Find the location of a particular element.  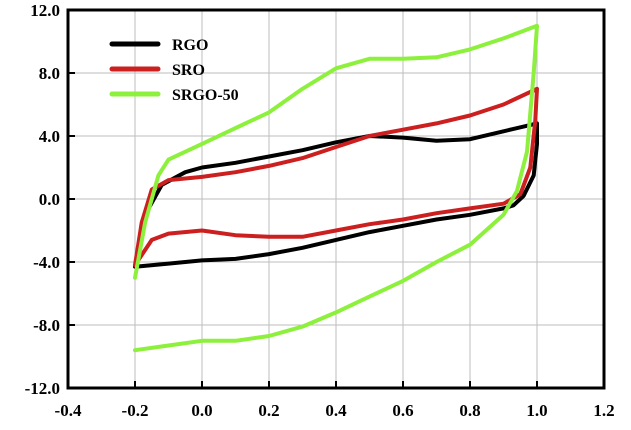

legend-label: RGO is located at coordinates (190, 45).